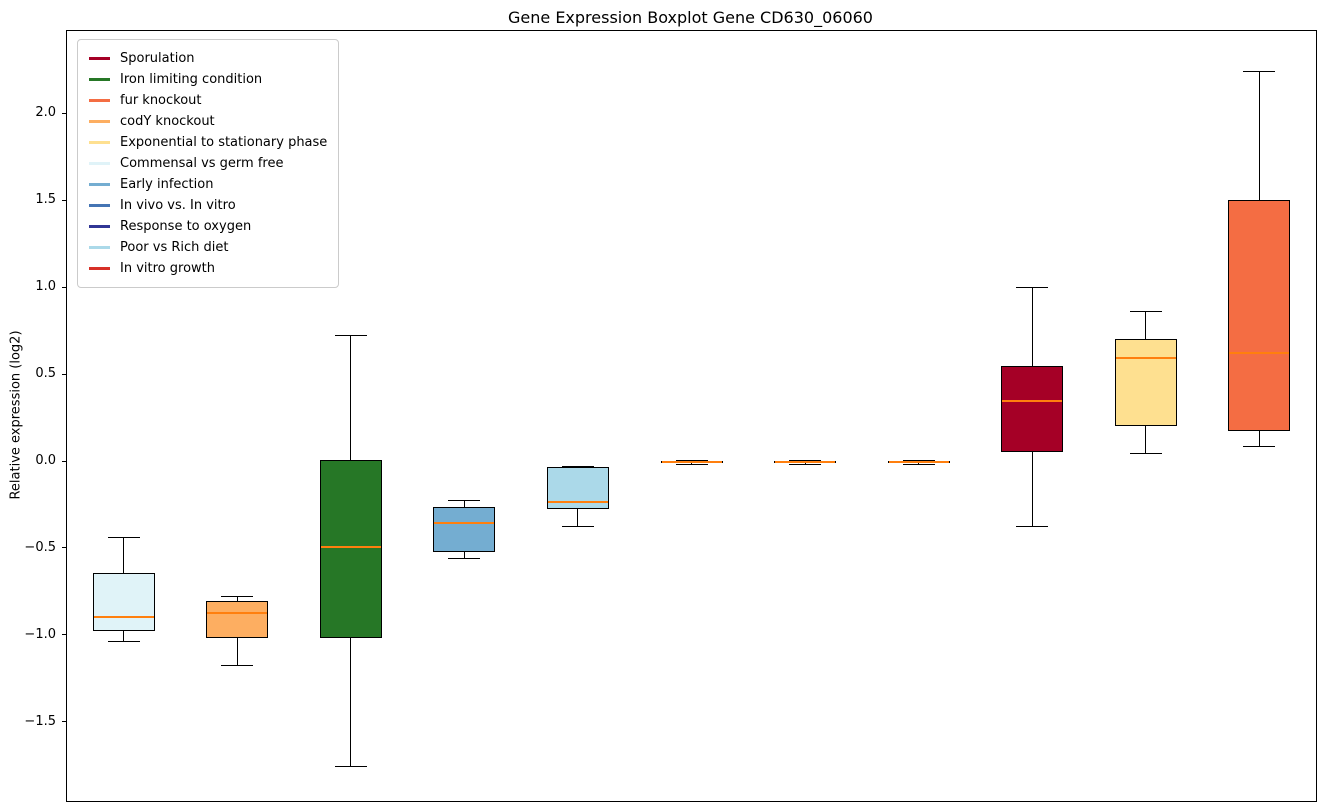 The image size is (1322, 812). I want to click on legend-swatch-commensal-vs-germ-free, so click(99, 163).